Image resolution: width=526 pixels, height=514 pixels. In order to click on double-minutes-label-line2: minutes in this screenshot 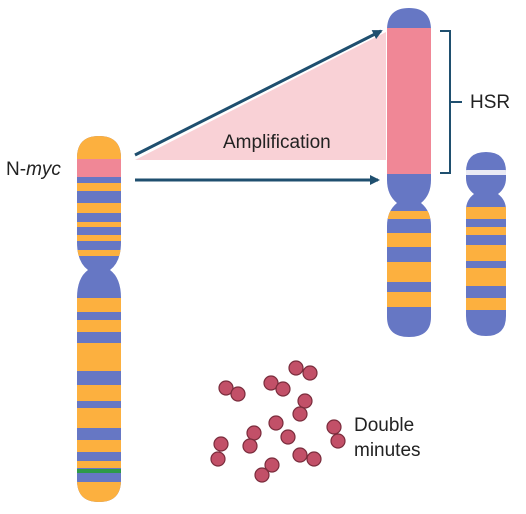, I will do `click(387, 450)`.